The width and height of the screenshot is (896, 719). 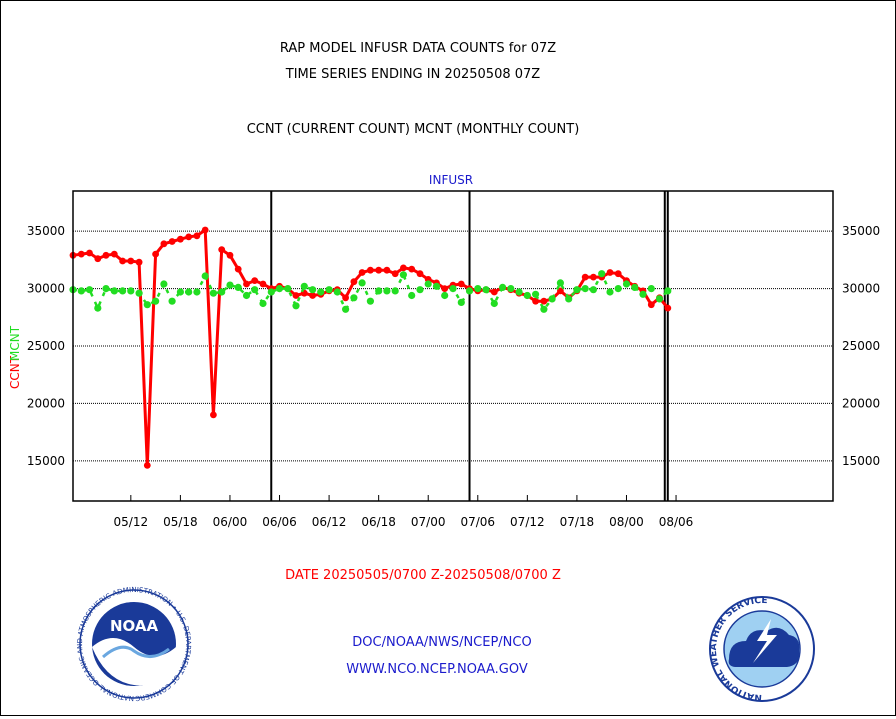 What do you see at coordinates (279, 522) in the screenshot?
I see `x-tick-label: 06/06` at bounding box center [279, 522].